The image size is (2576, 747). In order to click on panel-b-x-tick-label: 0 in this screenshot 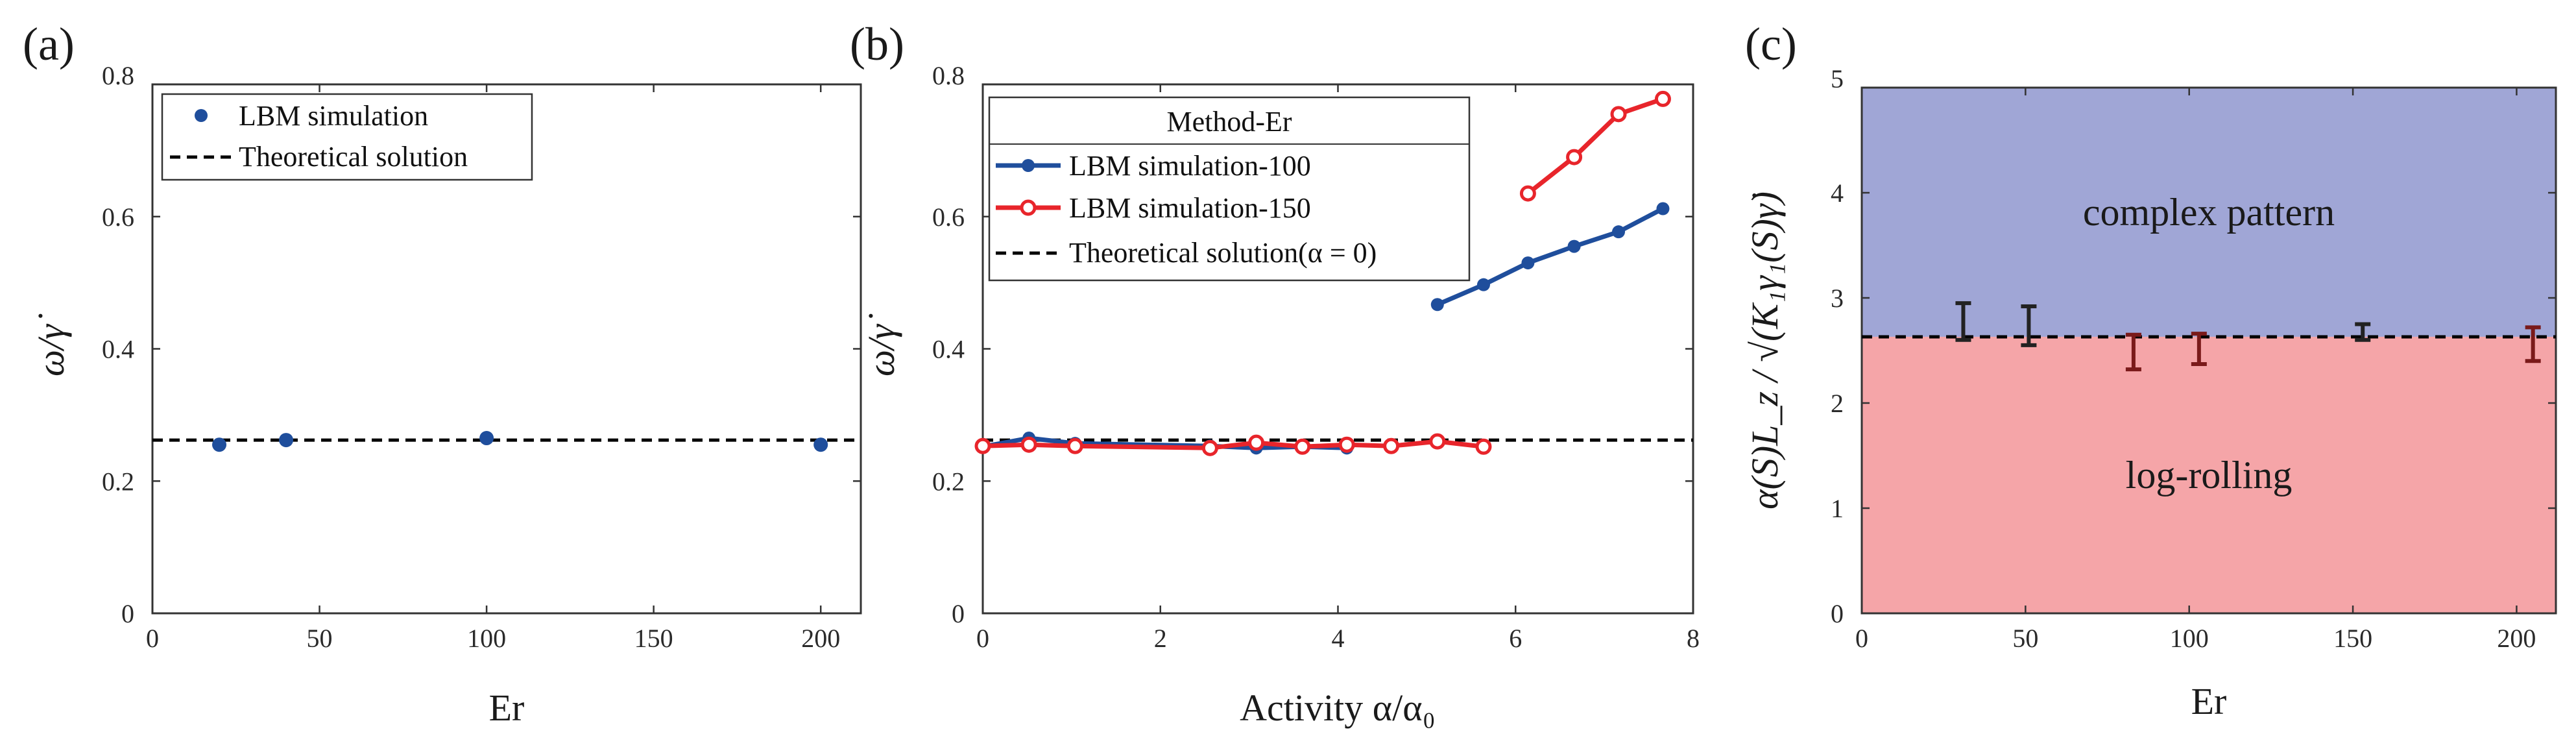, I will do `click(982, 638)`.